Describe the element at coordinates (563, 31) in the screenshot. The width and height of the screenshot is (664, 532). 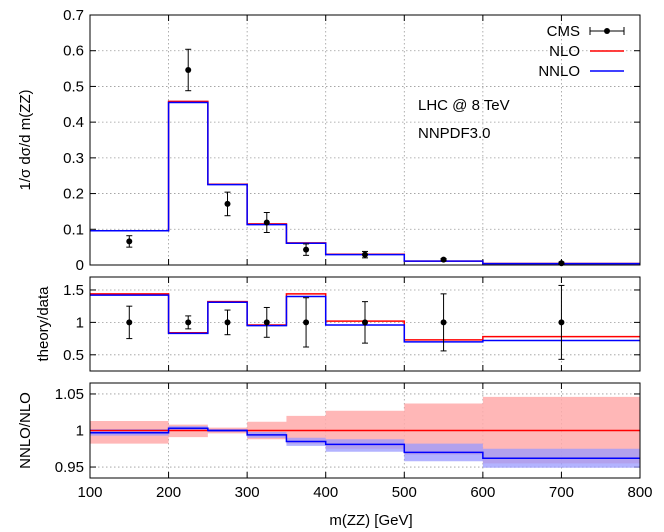
I see `legend-label-cms: CMS` at that location.